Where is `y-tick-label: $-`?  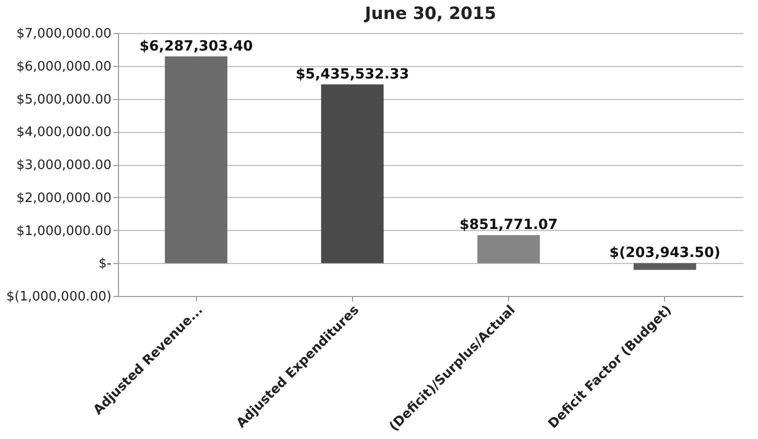 y-tick-label: $- is located at coordinates (105, 264).